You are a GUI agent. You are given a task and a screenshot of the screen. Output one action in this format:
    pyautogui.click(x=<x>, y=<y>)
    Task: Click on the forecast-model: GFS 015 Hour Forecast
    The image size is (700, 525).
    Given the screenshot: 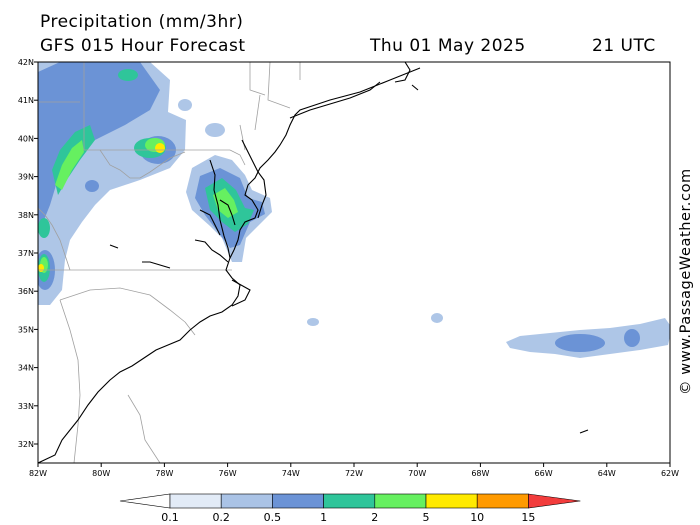 What is the action you would take?
    pyautogui.click(x=143, y=46)
    